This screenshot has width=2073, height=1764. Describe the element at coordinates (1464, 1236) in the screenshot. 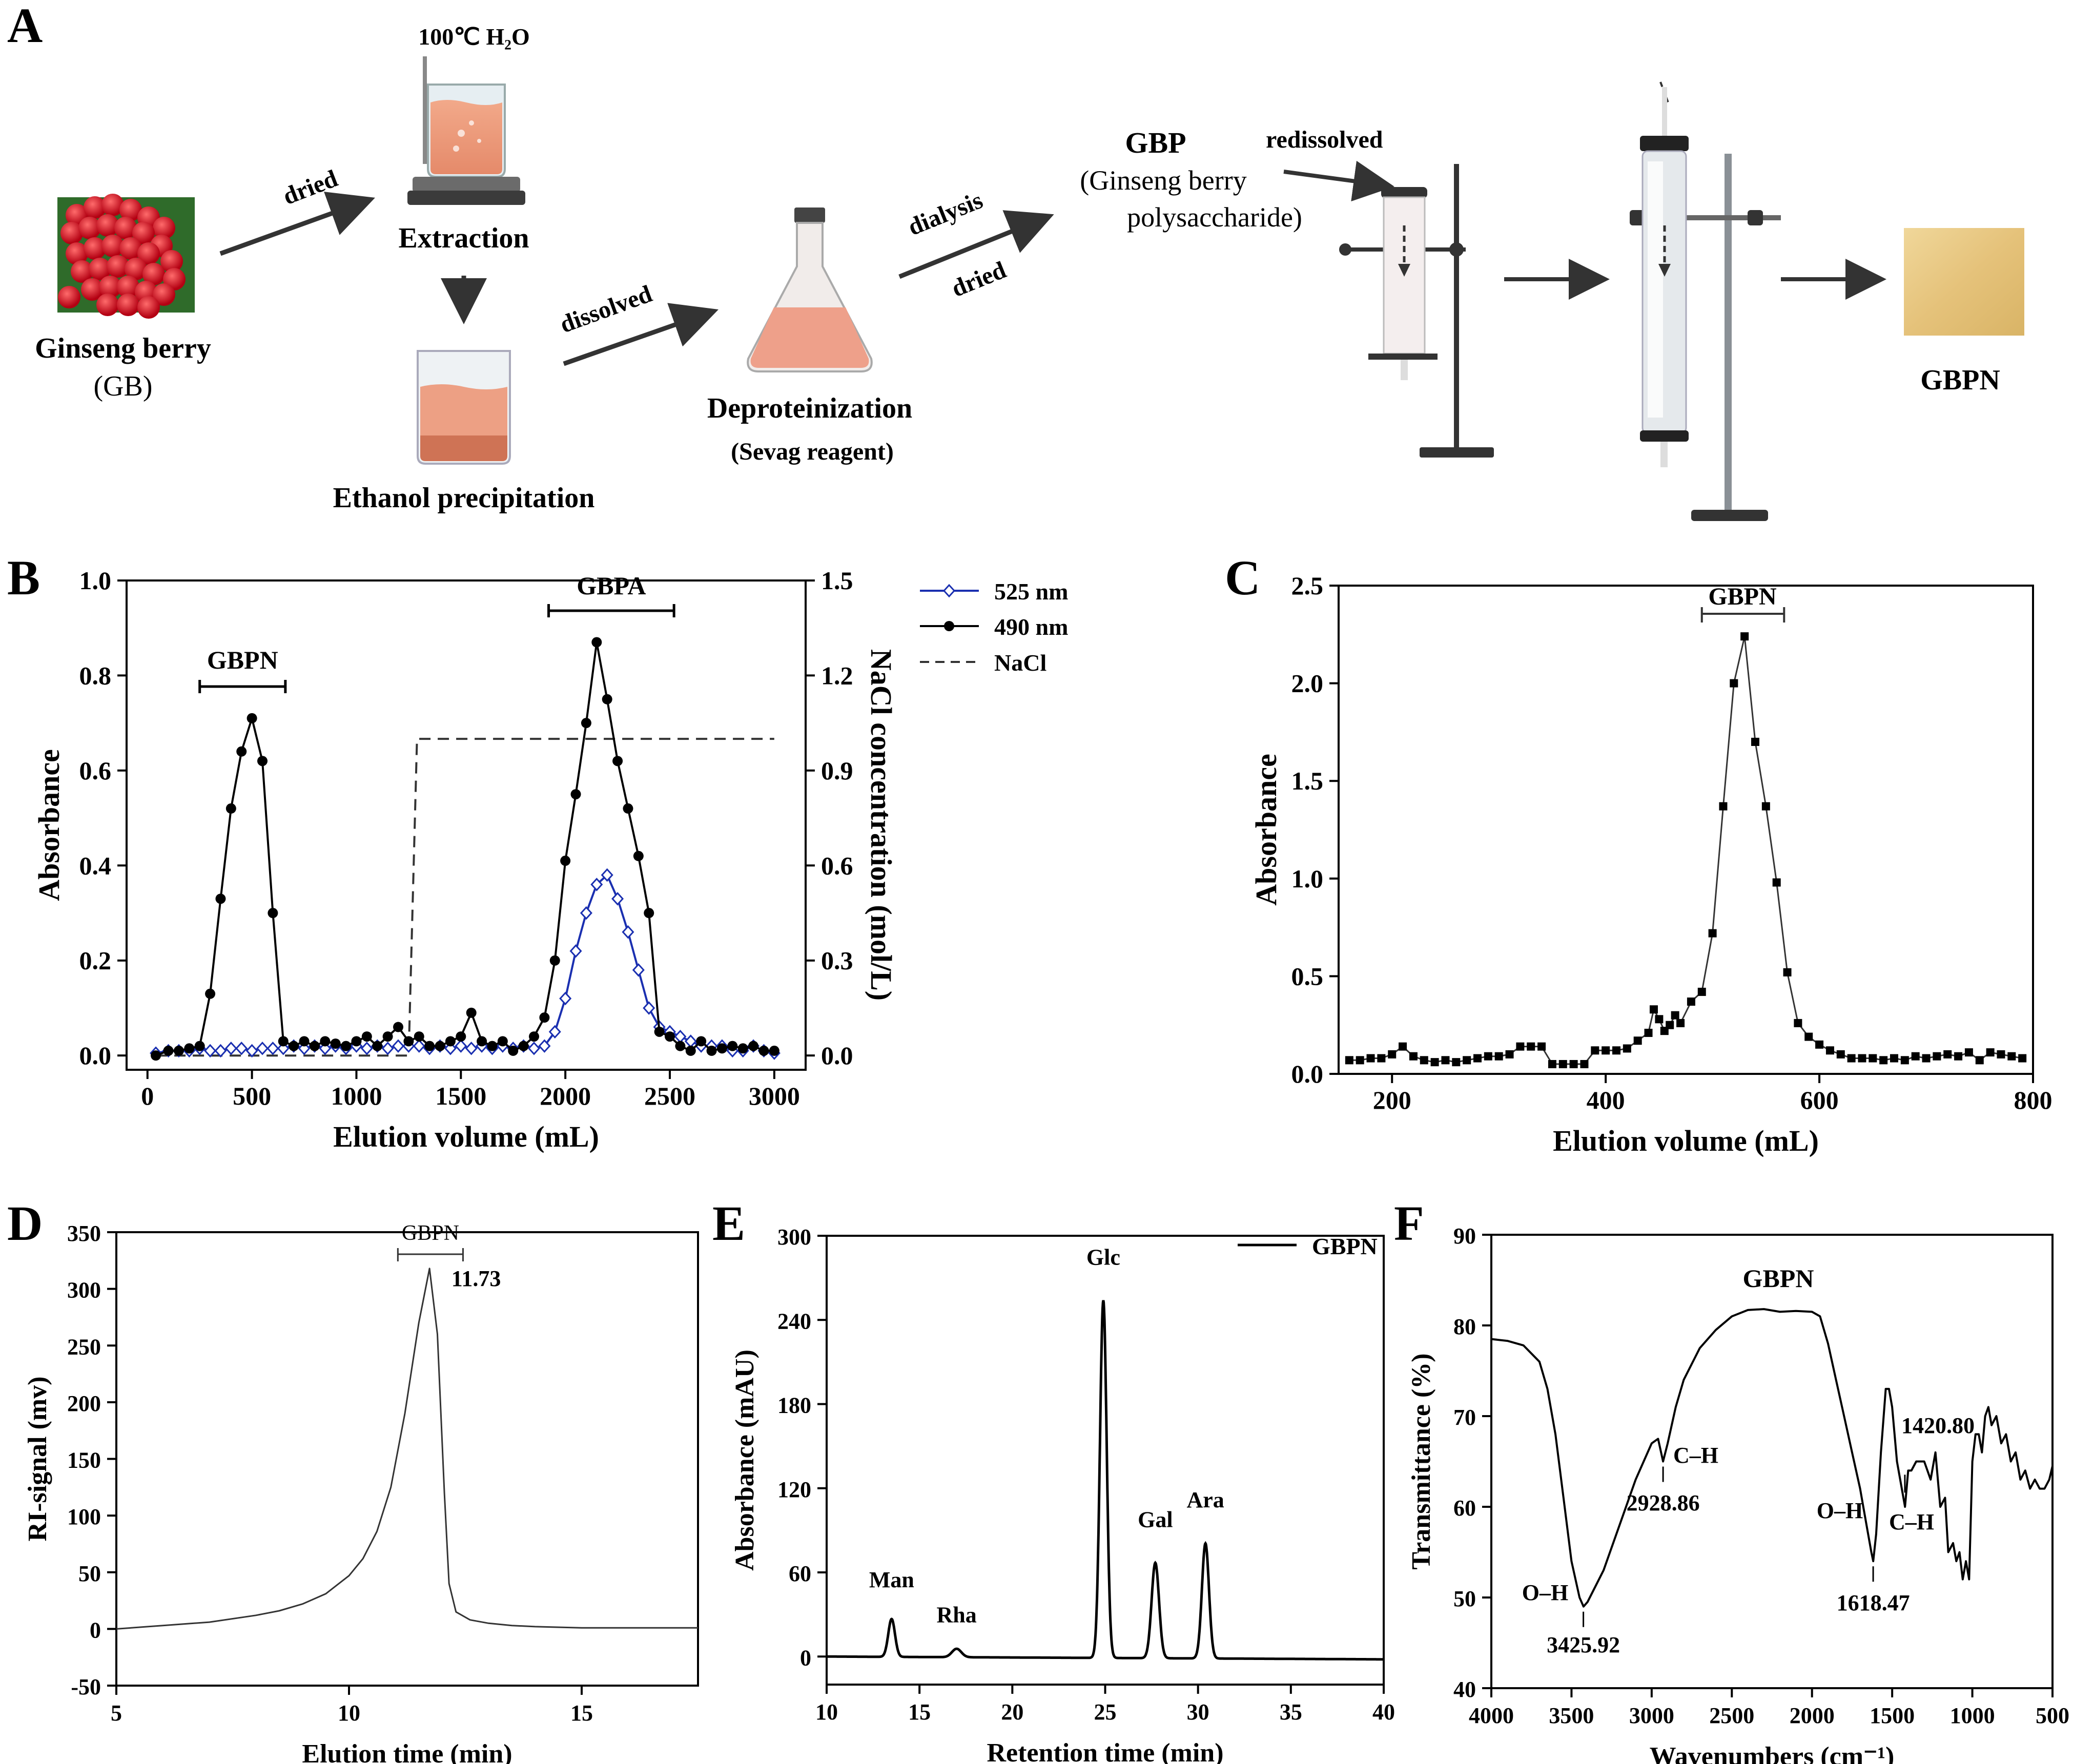

I see `y-tick-label: 90` at that location.